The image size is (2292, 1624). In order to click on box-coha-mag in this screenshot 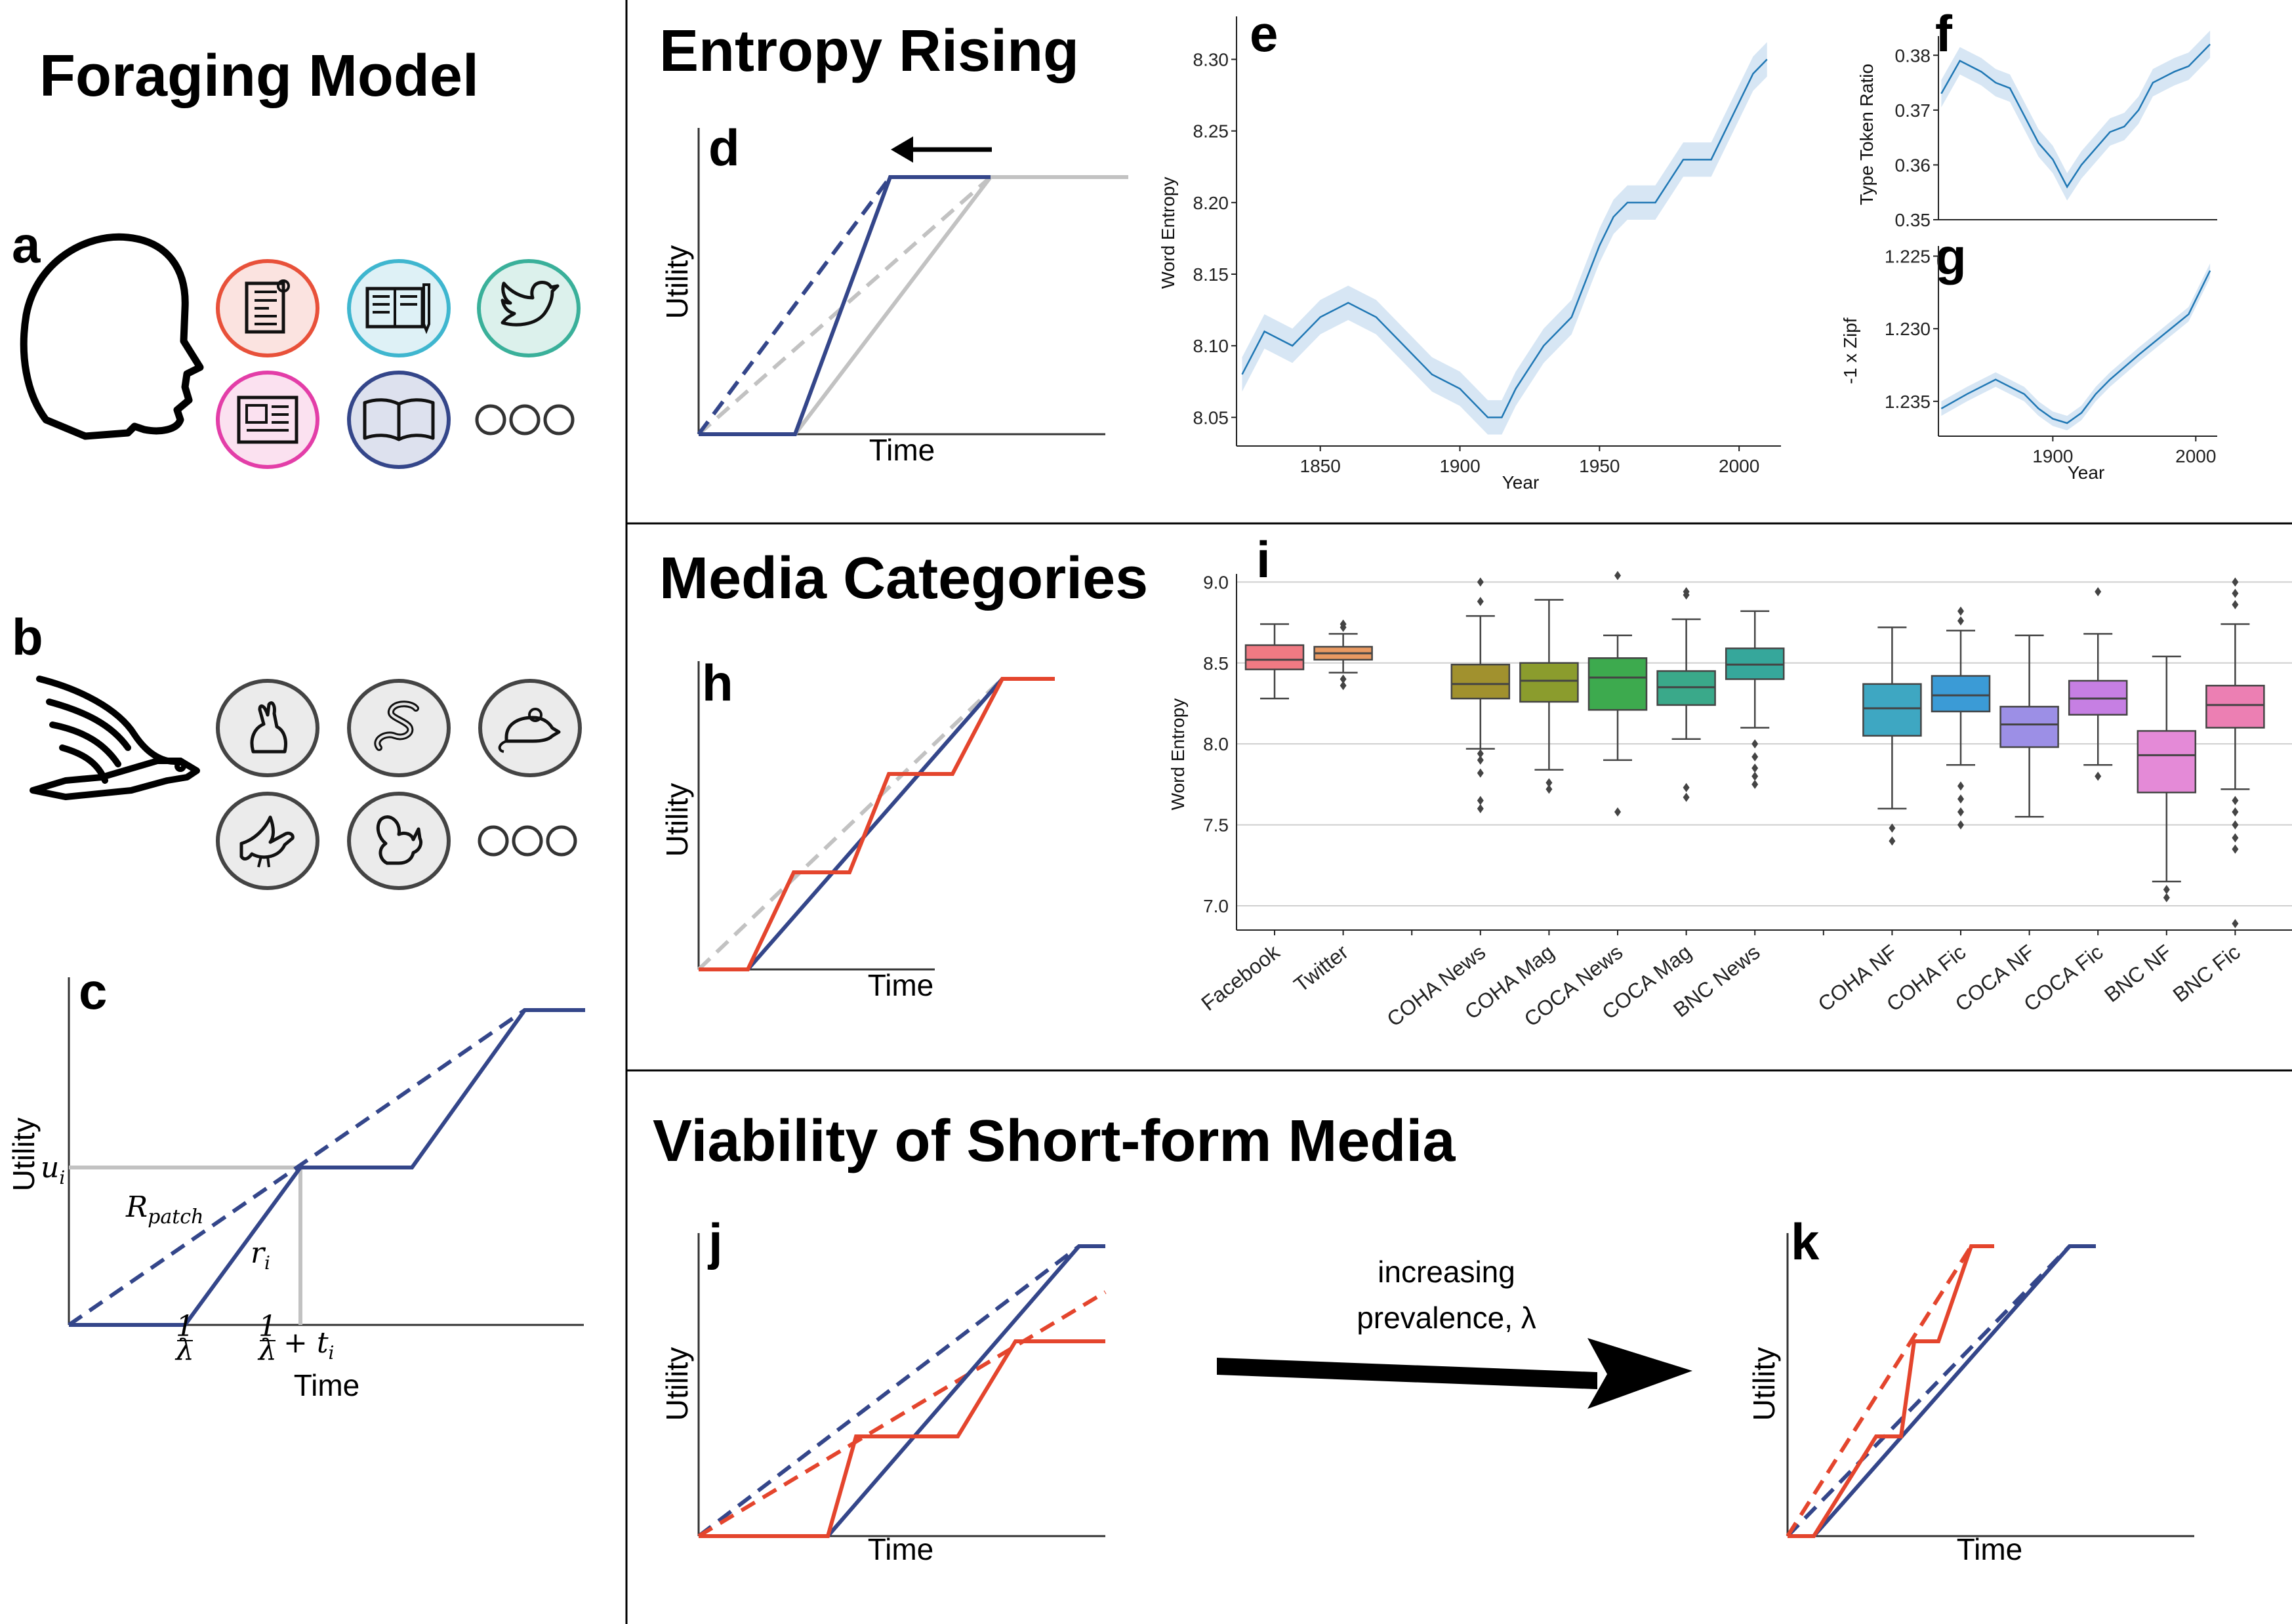, I will do `click(1549, 697)`.